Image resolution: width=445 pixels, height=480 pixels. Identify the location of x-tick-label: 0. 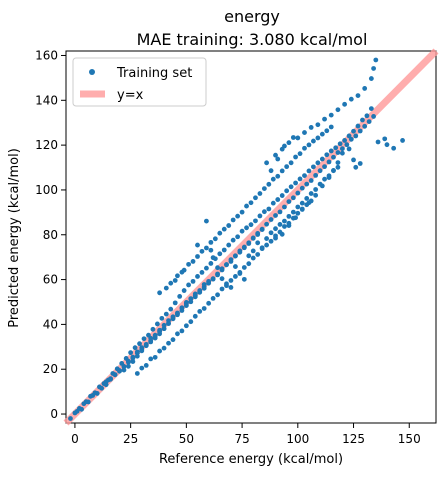
(75, 439).